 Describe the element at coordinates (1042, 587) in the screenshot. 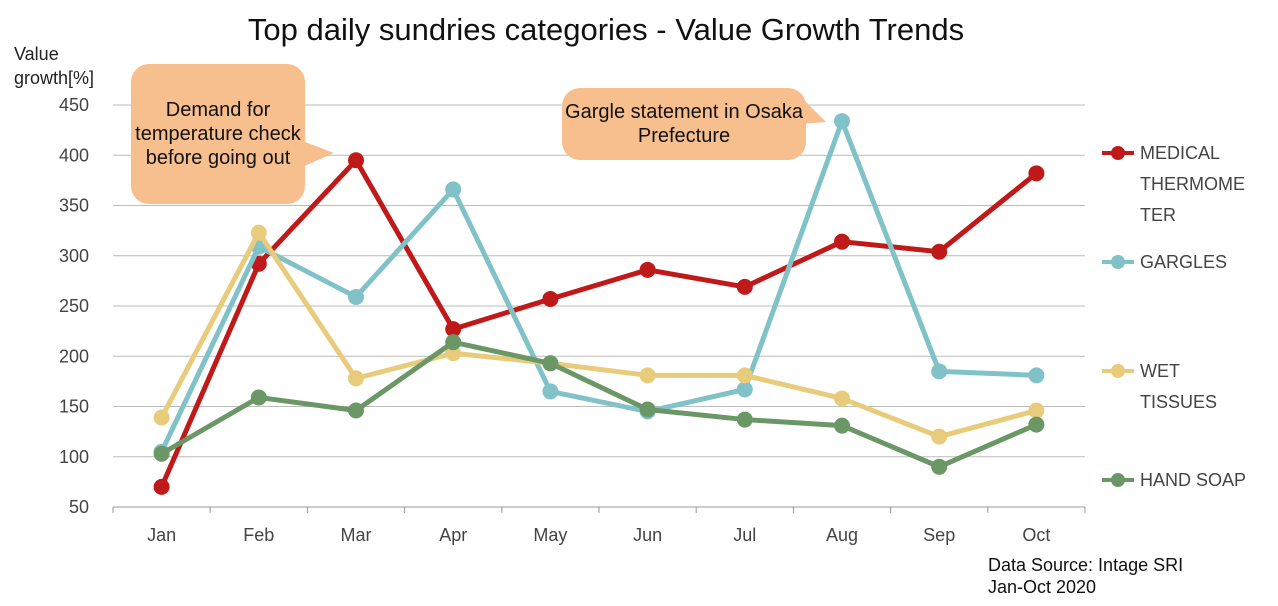

I see `source-period: Jan-Oct 2020` at that location.